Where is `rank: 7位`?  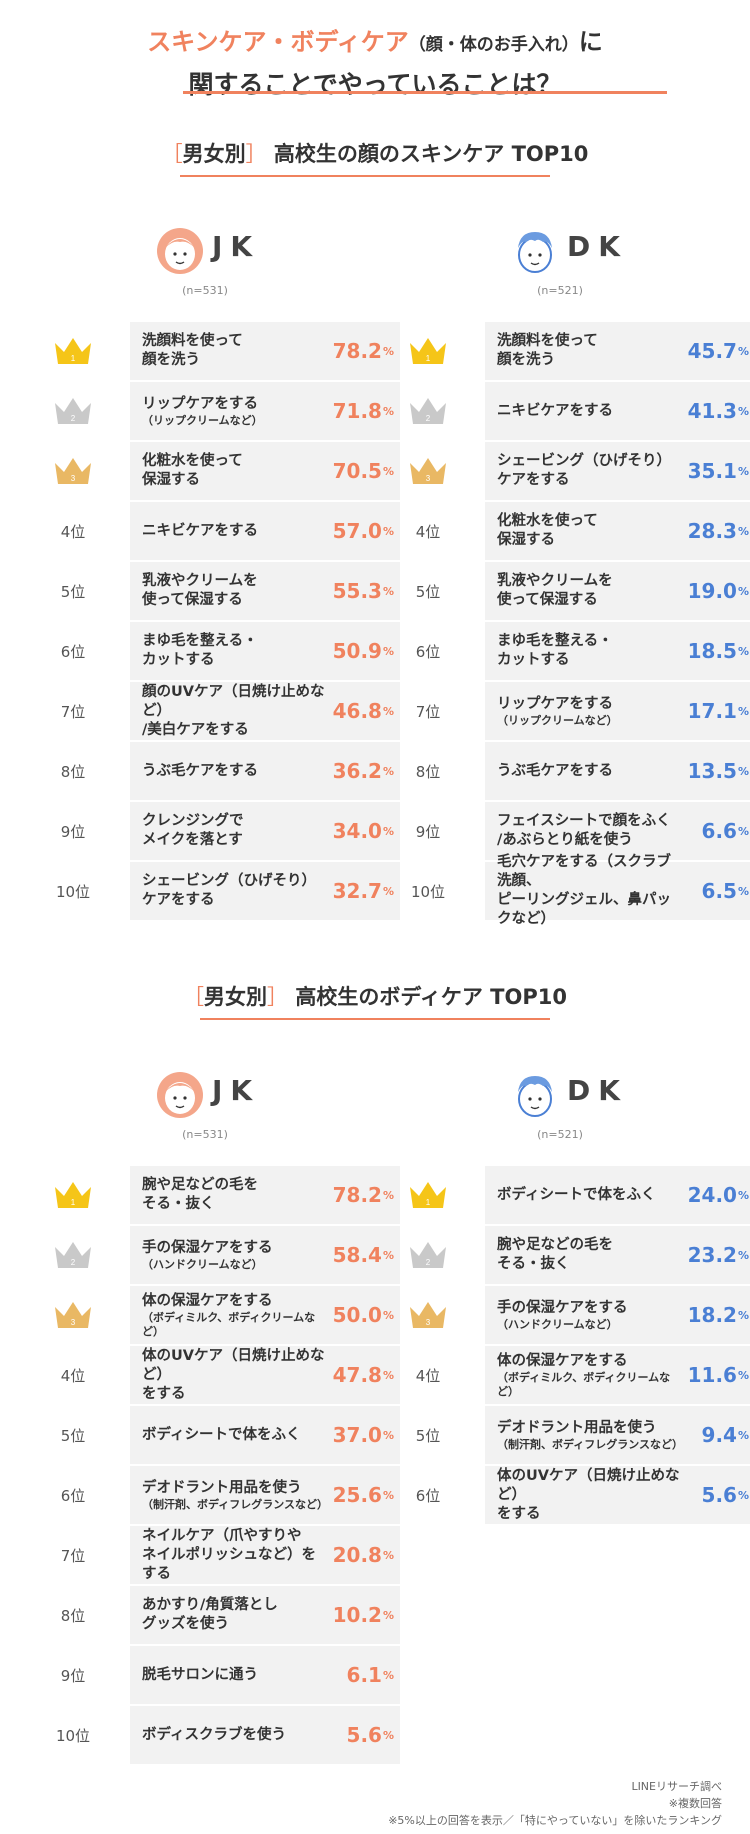
rank: 7位 is located at coordinates (428, 711).